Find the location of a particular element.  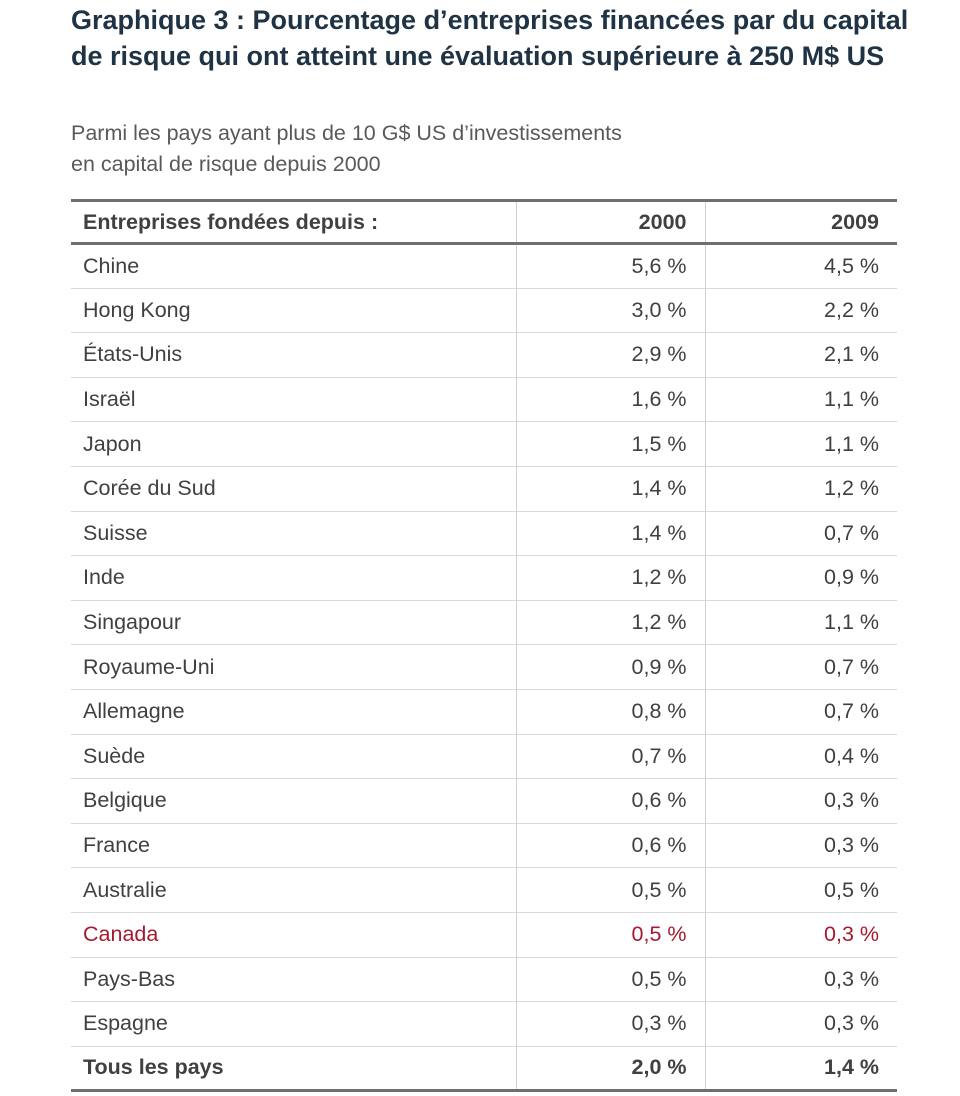

column-header-label: Entreprises fondées depuis : is located at coordinates (293, 222).